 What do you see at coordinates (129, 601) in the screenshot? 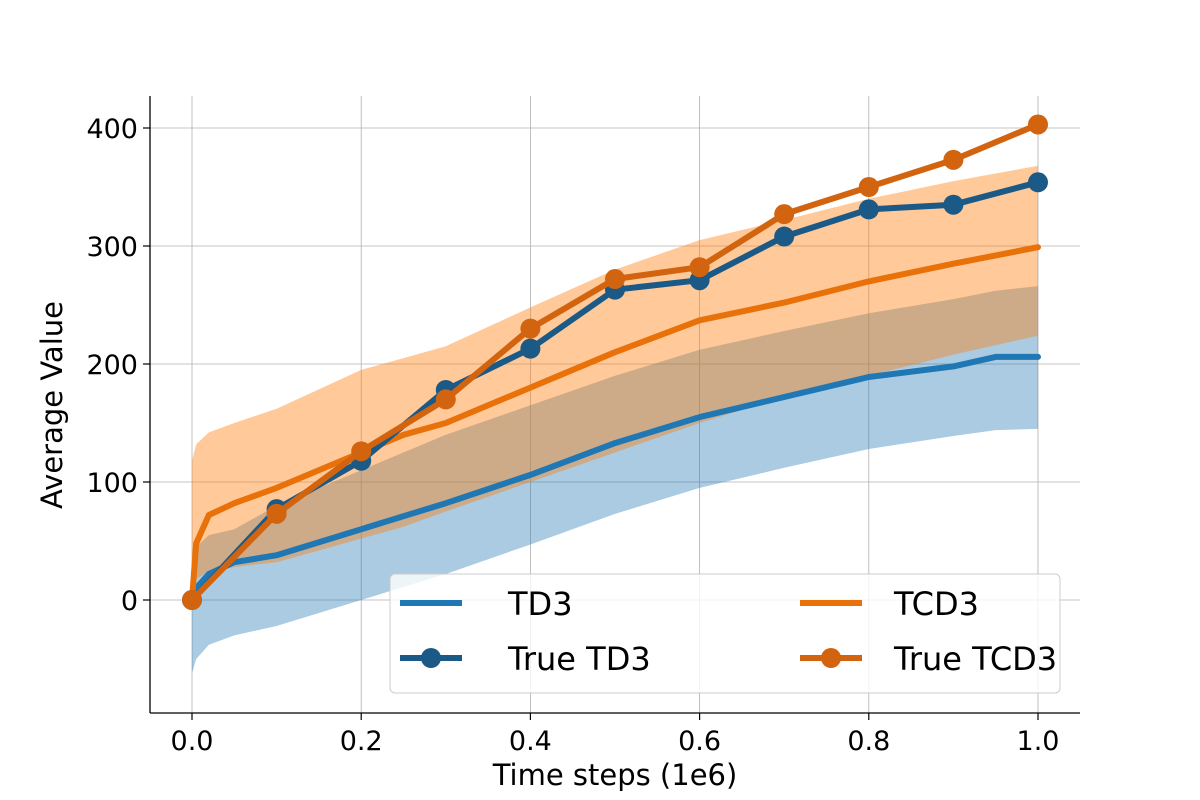
I see `y-tick-label: 0` at bounding box center [129, 601].